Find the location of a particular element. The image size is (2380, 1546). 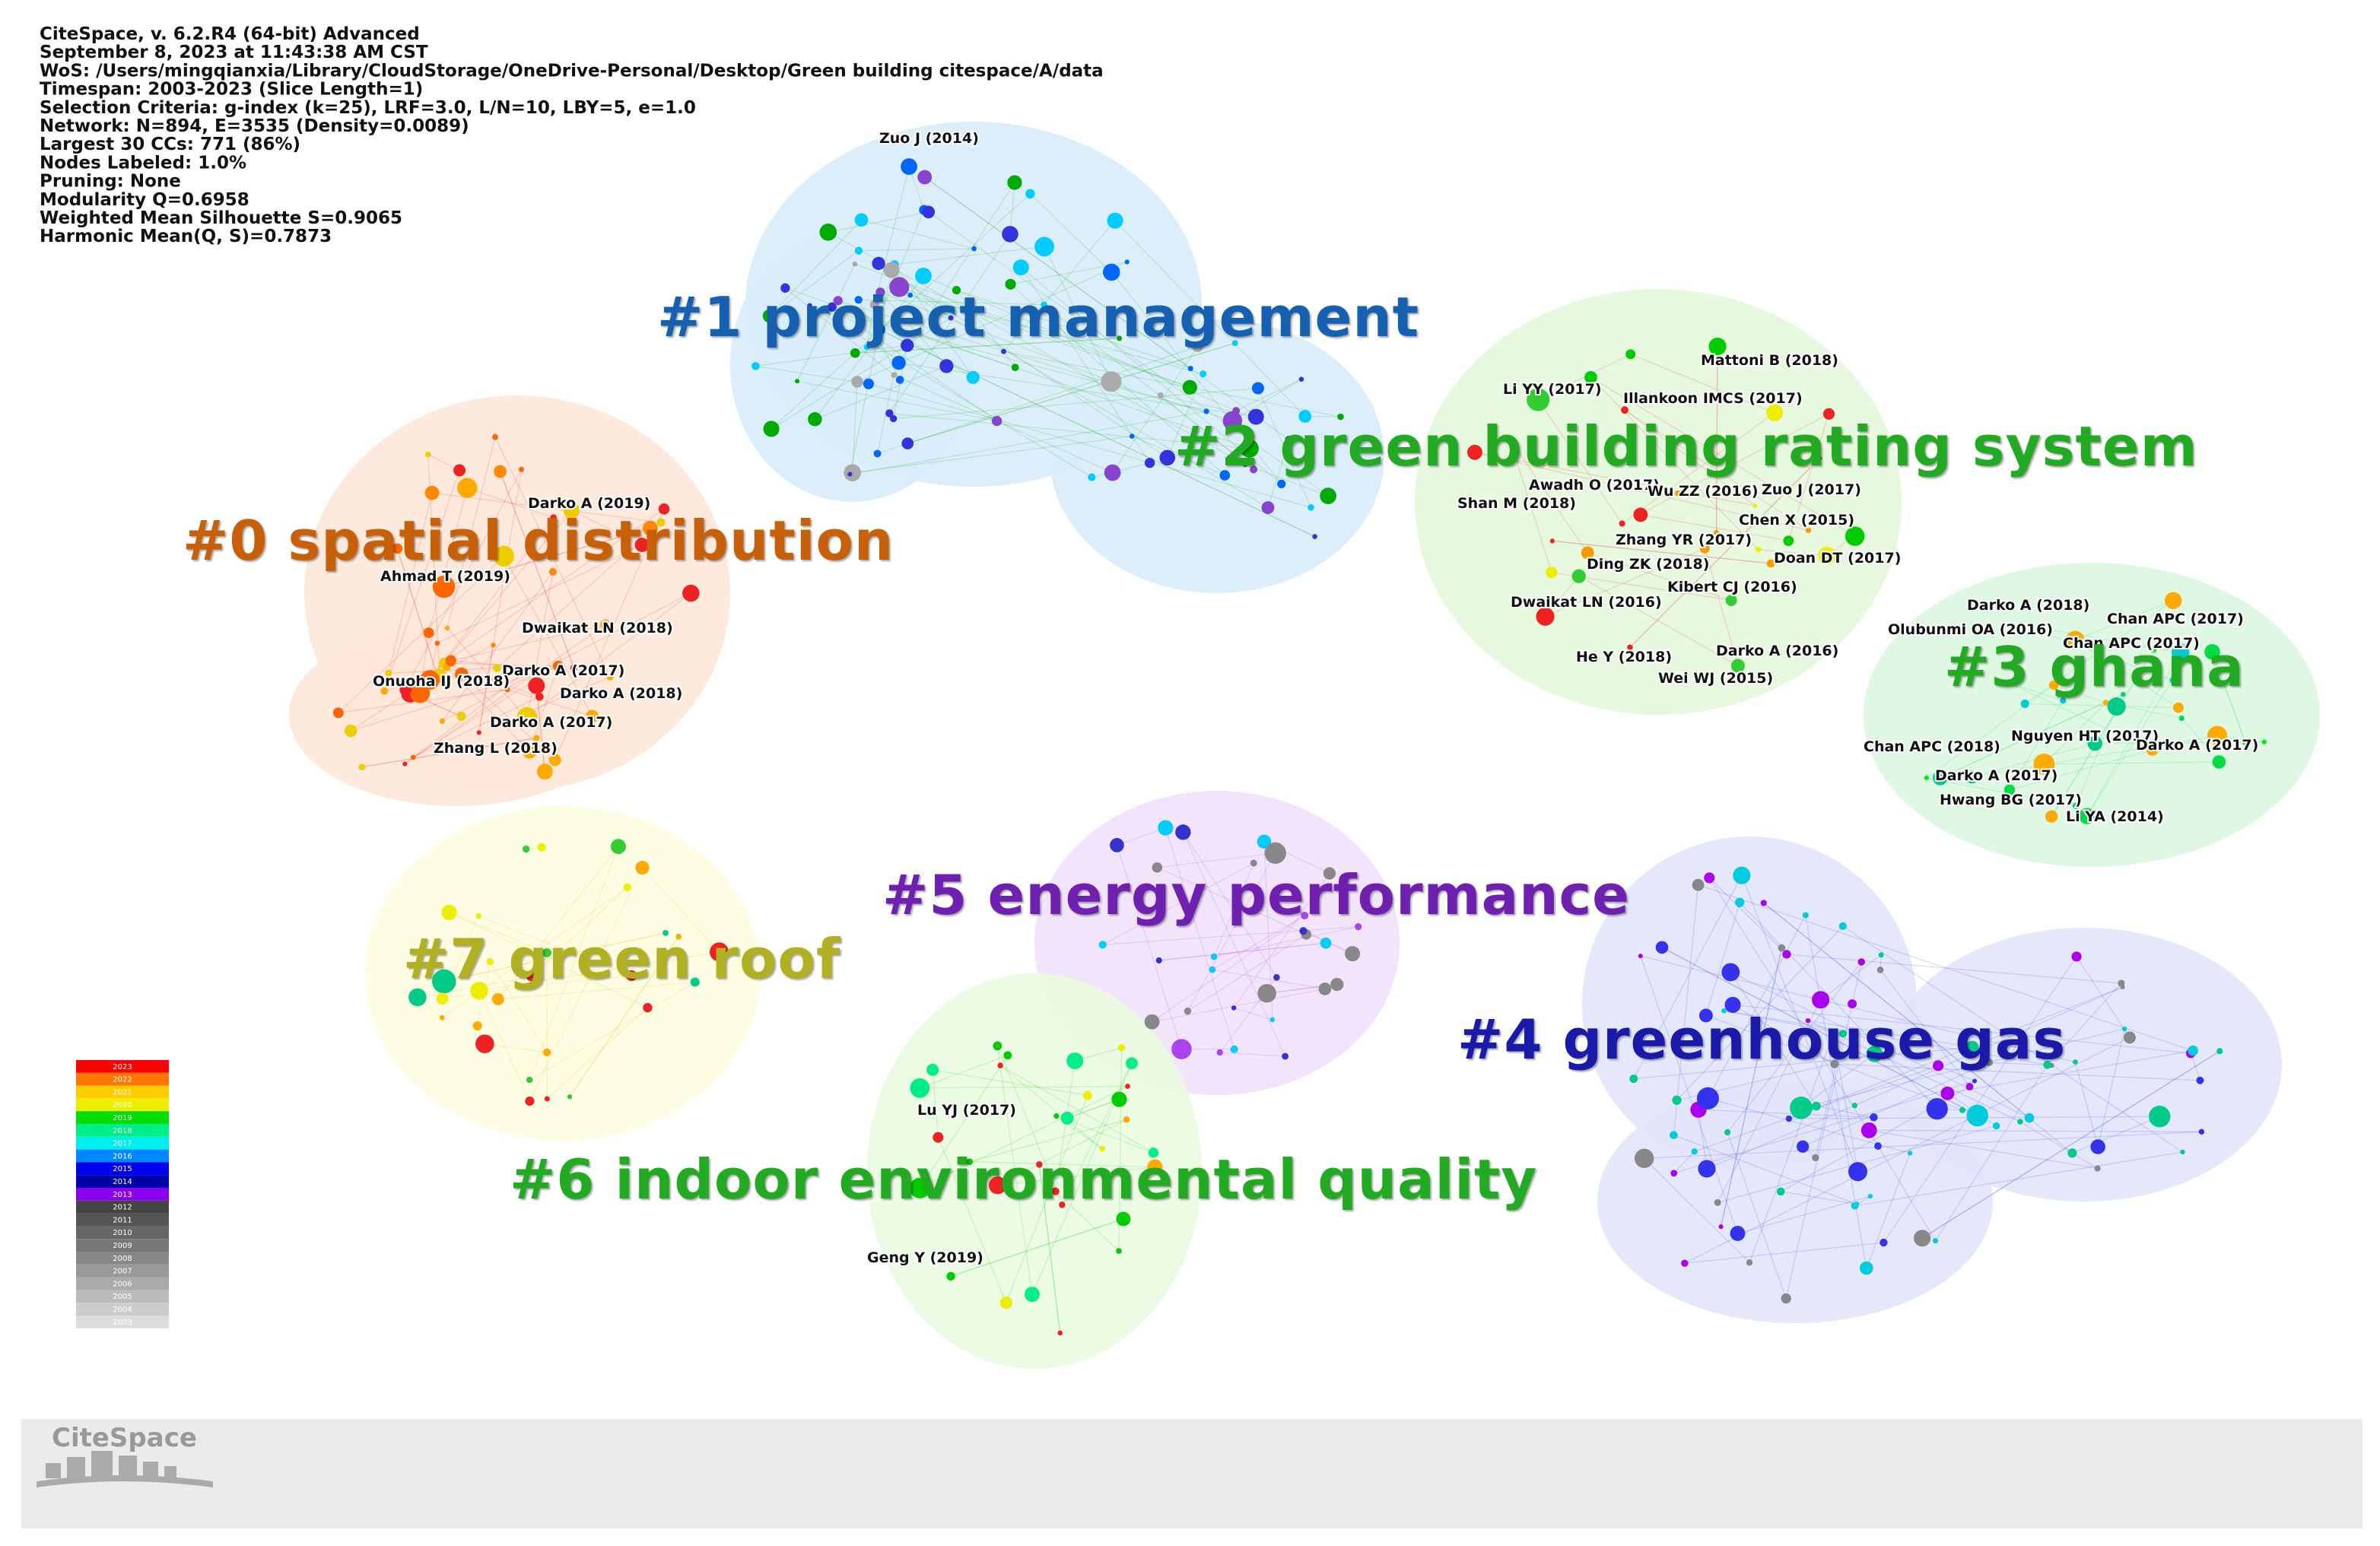

node-label: Chen X (2015) is located at coordinates (1797, 520).